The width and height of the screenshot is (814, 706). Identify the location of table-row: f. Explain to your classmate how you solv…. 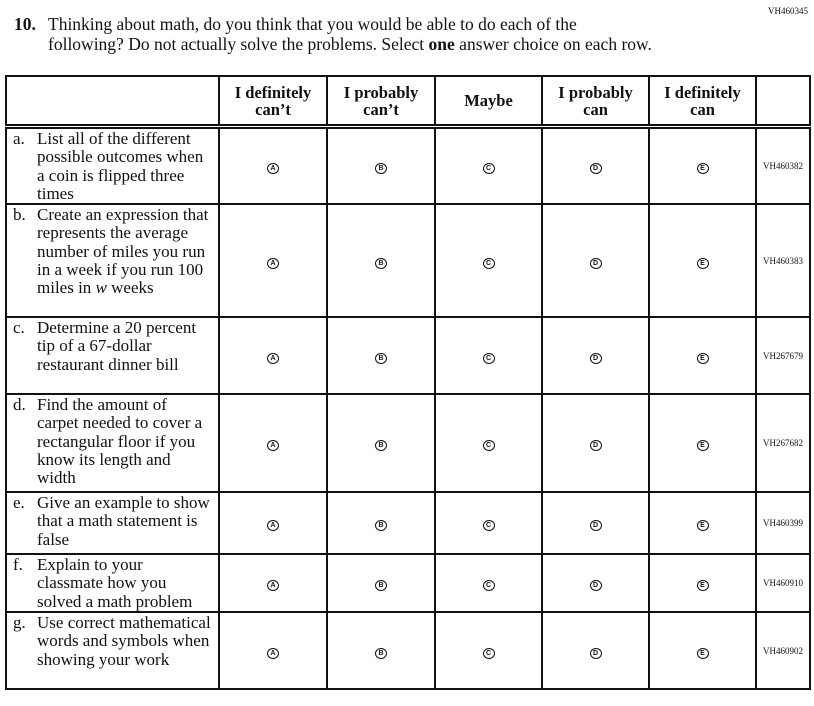
(408, 583).